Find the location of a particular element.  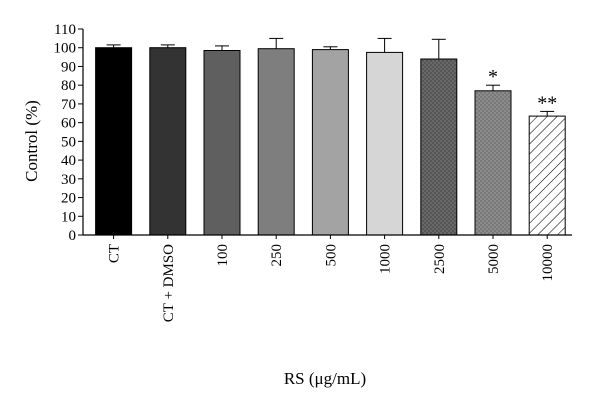

x-tick-label-5: 1000 is located at coordinates (386, 259).